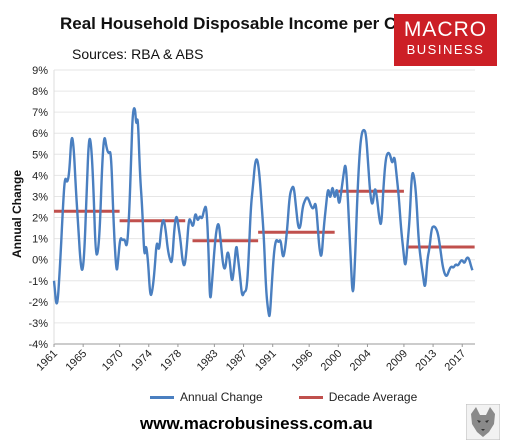 The width and height of the screenshot is (514, 448). I want to click on x-tick-label: 1970, so click(113, 361).